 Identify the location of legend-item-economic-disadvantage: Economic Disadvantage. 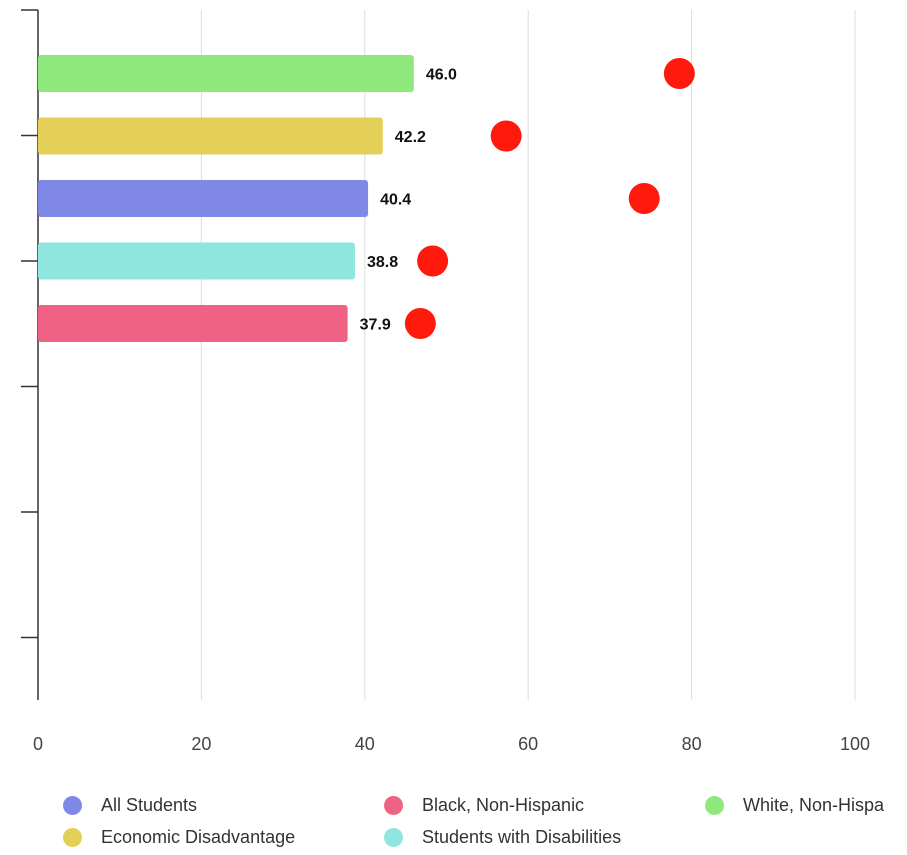
(179, 837).